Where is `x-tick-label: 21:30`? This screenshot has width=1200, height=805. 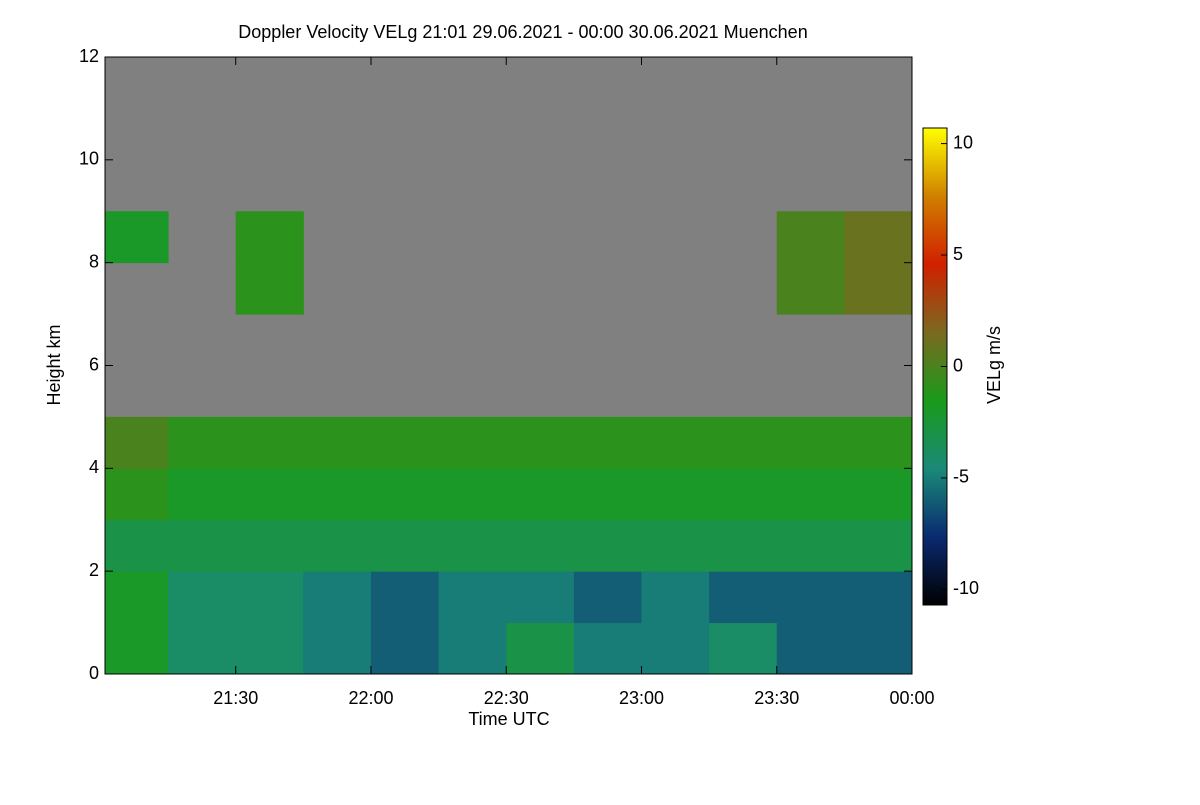
x-tick-label: 21:30 is located at coordinates (235, 698).